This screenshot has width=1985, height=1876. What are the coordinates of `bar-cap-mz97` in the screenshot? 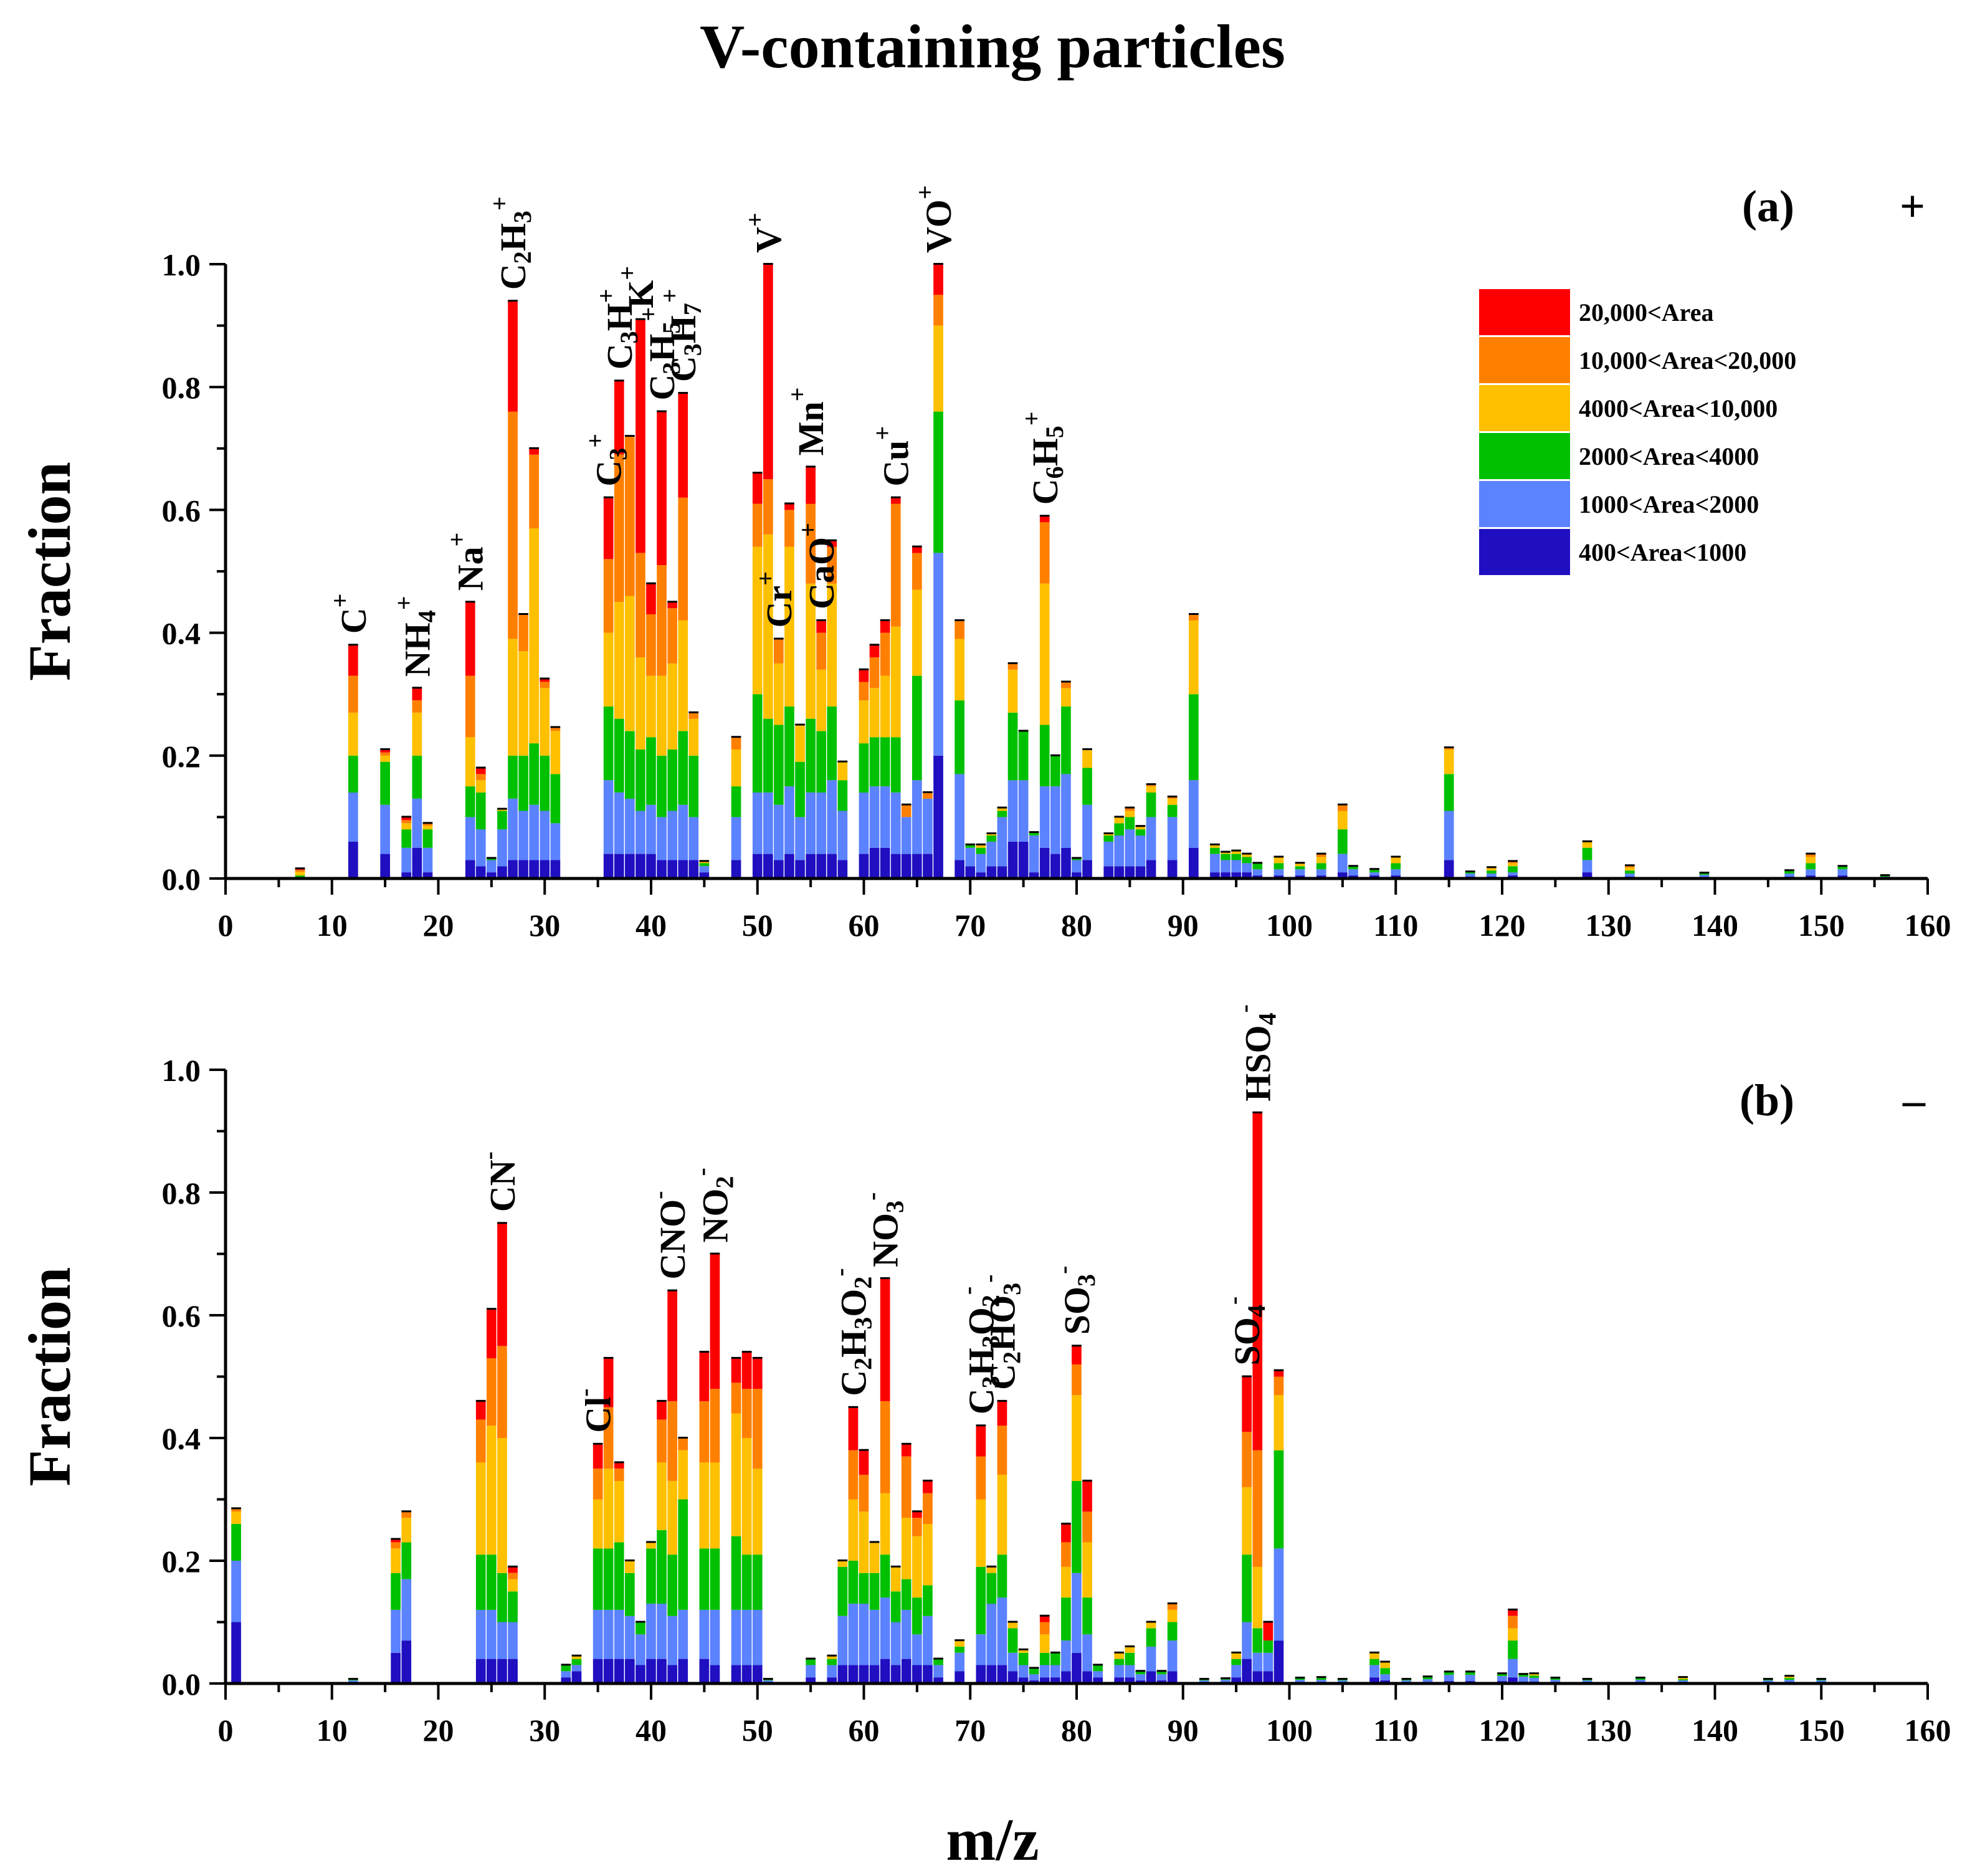 It's located at (1257, 1112).